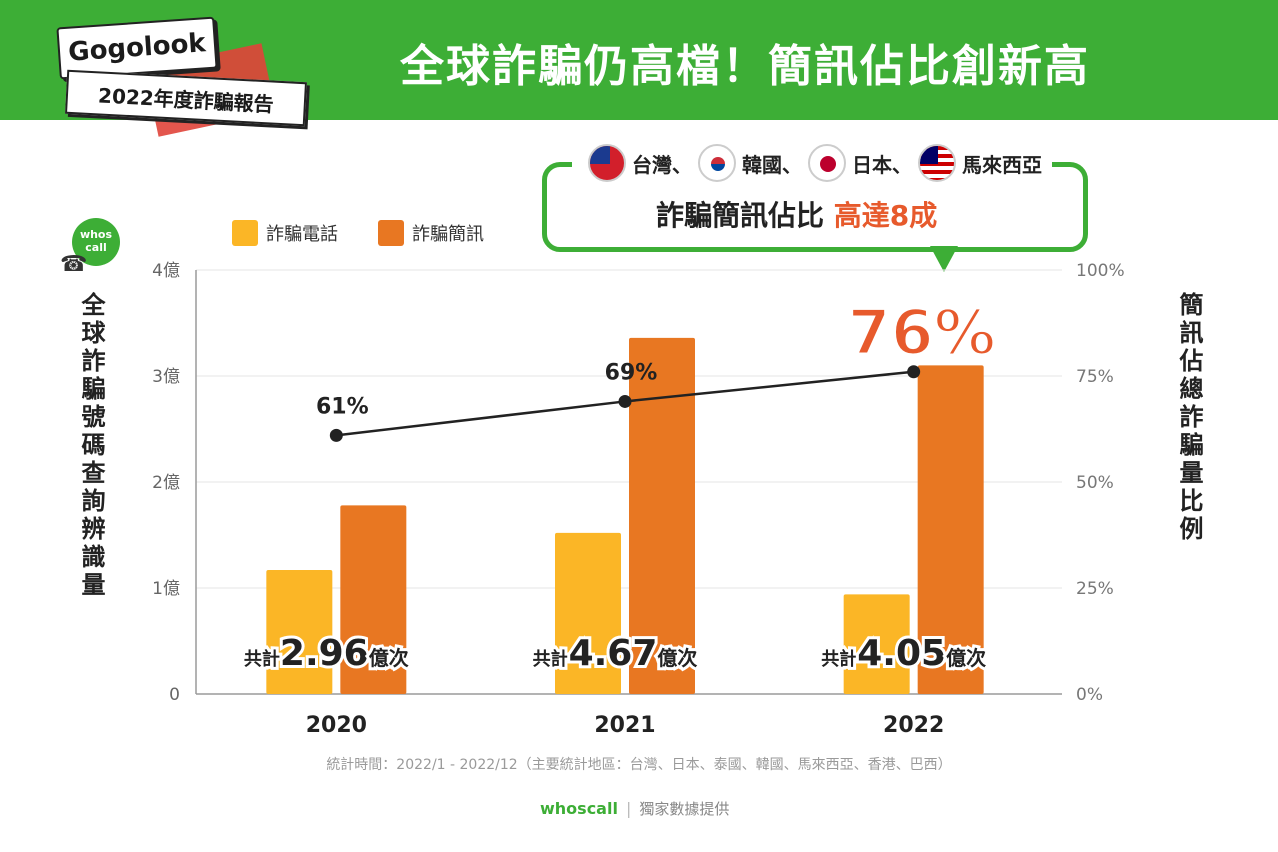 This screenshot has height=852, width=1278. I want to click on japan-flag-icon, so click(827, 163).